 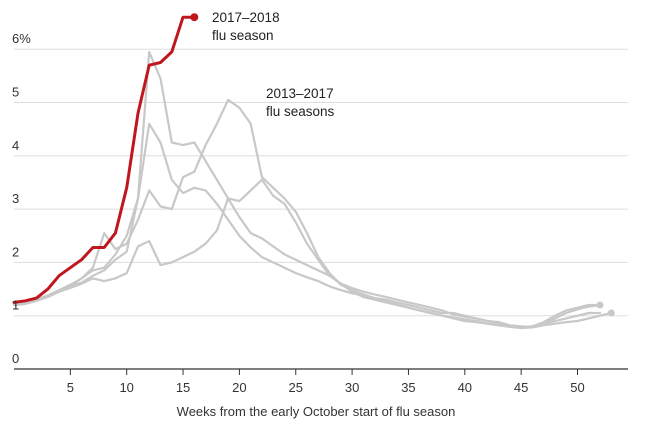 I want to click on annotation-past-line1: 2013–2017, so click(x=300, y=93).